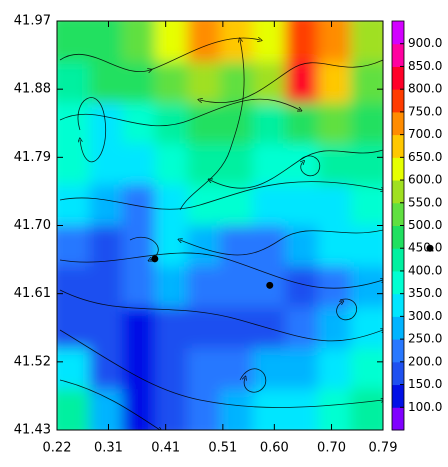 The height and width of the screenshot is (467, 448). What do you see at coordinates (331, 448) in the screenshot?
I see `x-tick-label: 0.70` at bounding box center [331, 448].